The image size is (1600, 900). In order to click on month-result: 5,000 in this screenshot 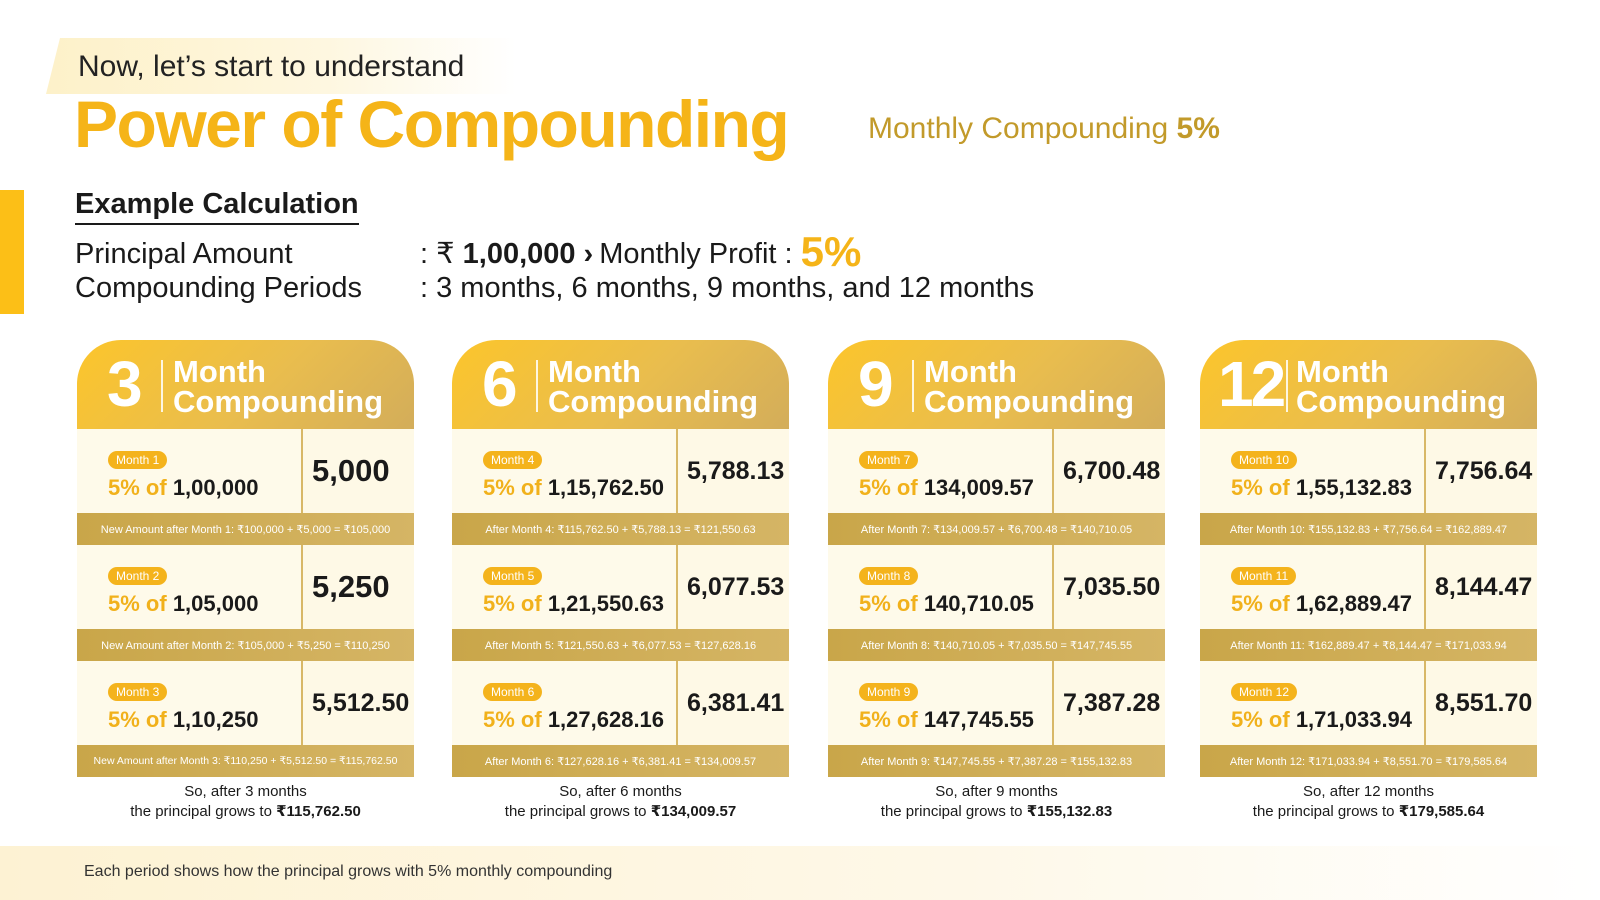, I will do `click(351, 470)`.